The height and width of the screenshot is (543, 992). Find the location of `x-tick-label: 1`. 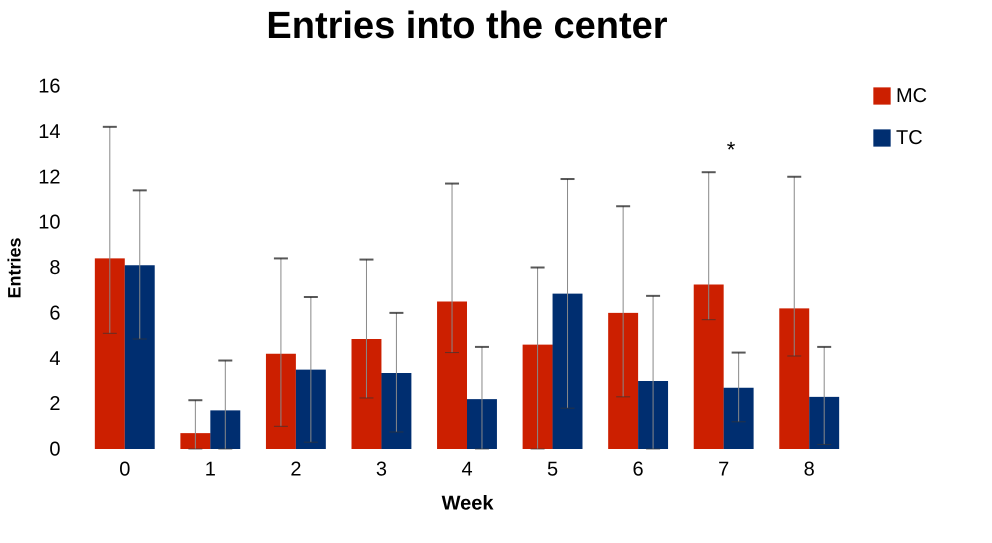

x-tick-label: 1 is located at coordinates (210, 469).